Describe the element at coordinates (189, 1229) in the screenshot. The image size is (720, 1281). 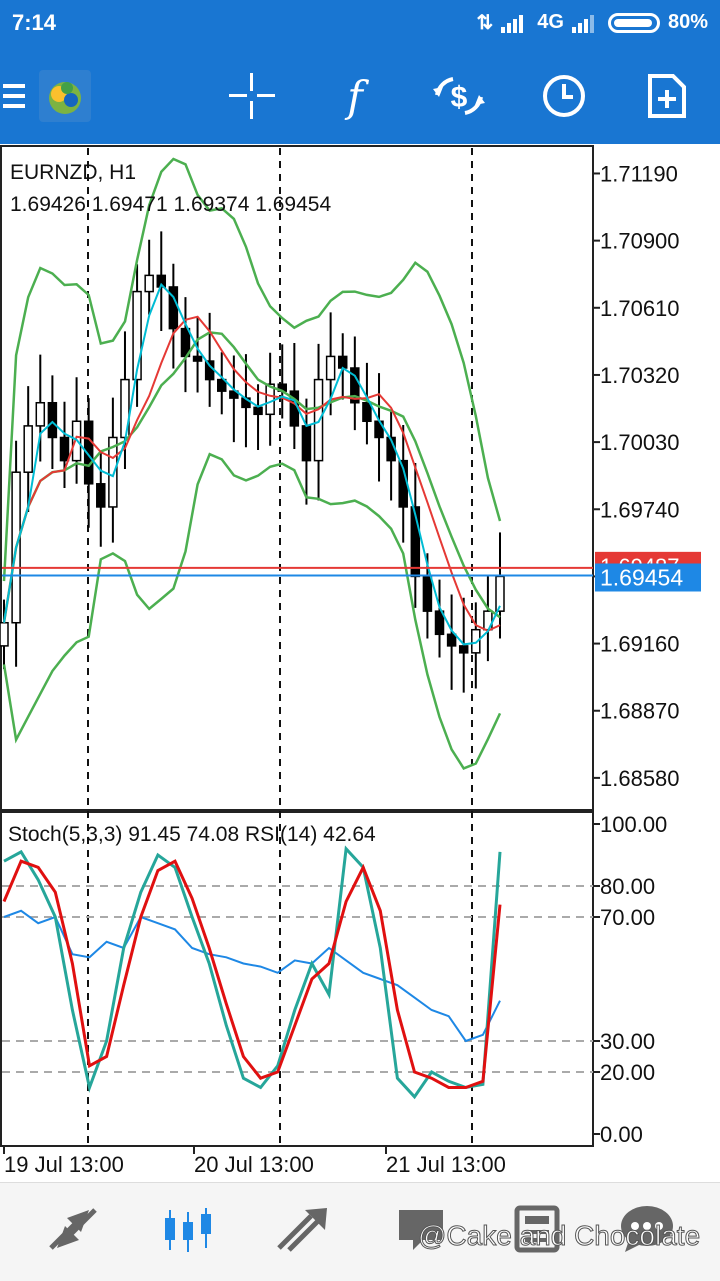
I see `chart-icon` at that location.